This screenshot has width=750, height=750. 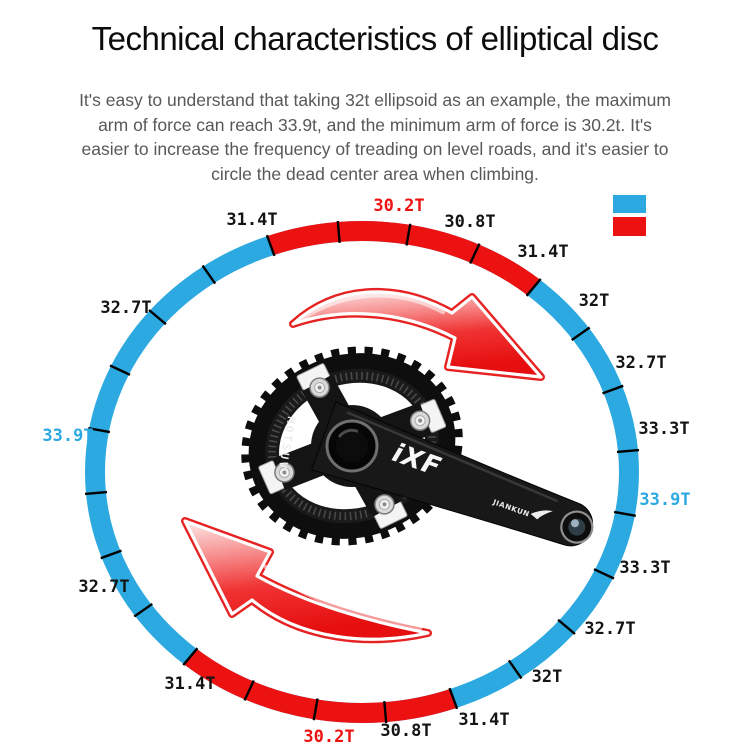 What do you see at coordinates (343, 597) in the screenshot?
I see `rotation-arrow-bottom-gloss` at bounding box center [343, 597].